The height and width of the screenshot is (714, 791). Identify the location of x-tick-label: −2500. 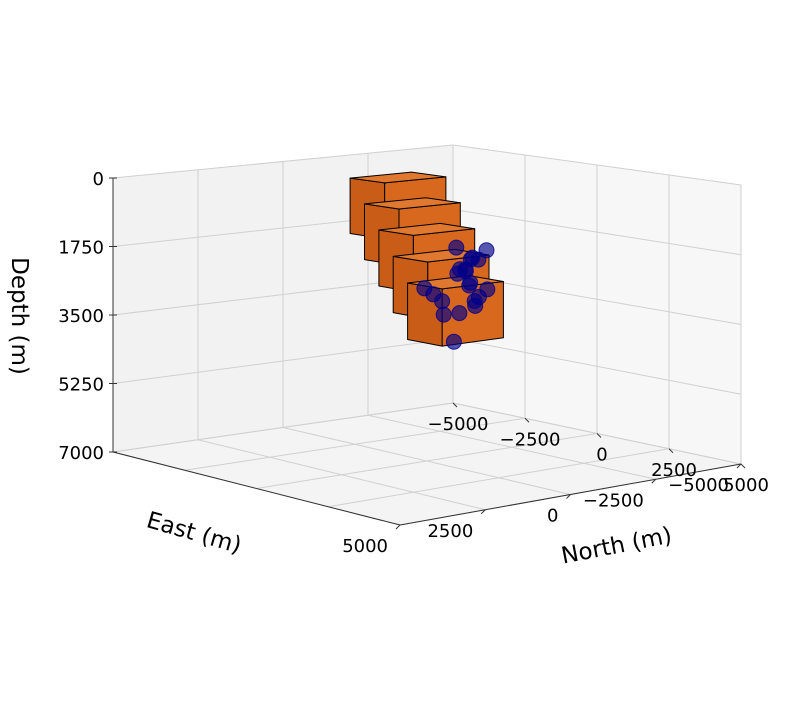
(613, 500).